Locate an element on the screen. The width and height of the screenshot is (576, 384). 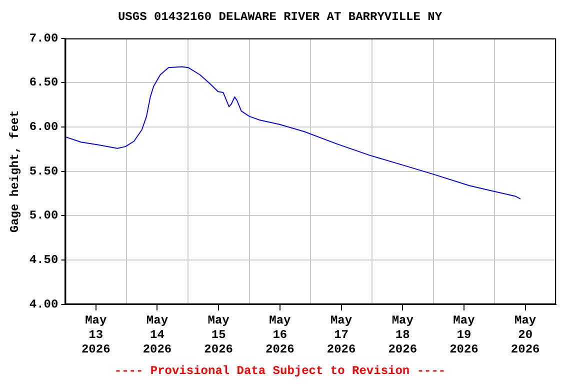
text: ---- Provisional Data Subject to Revision ---- is located at coordinates (280, 371).